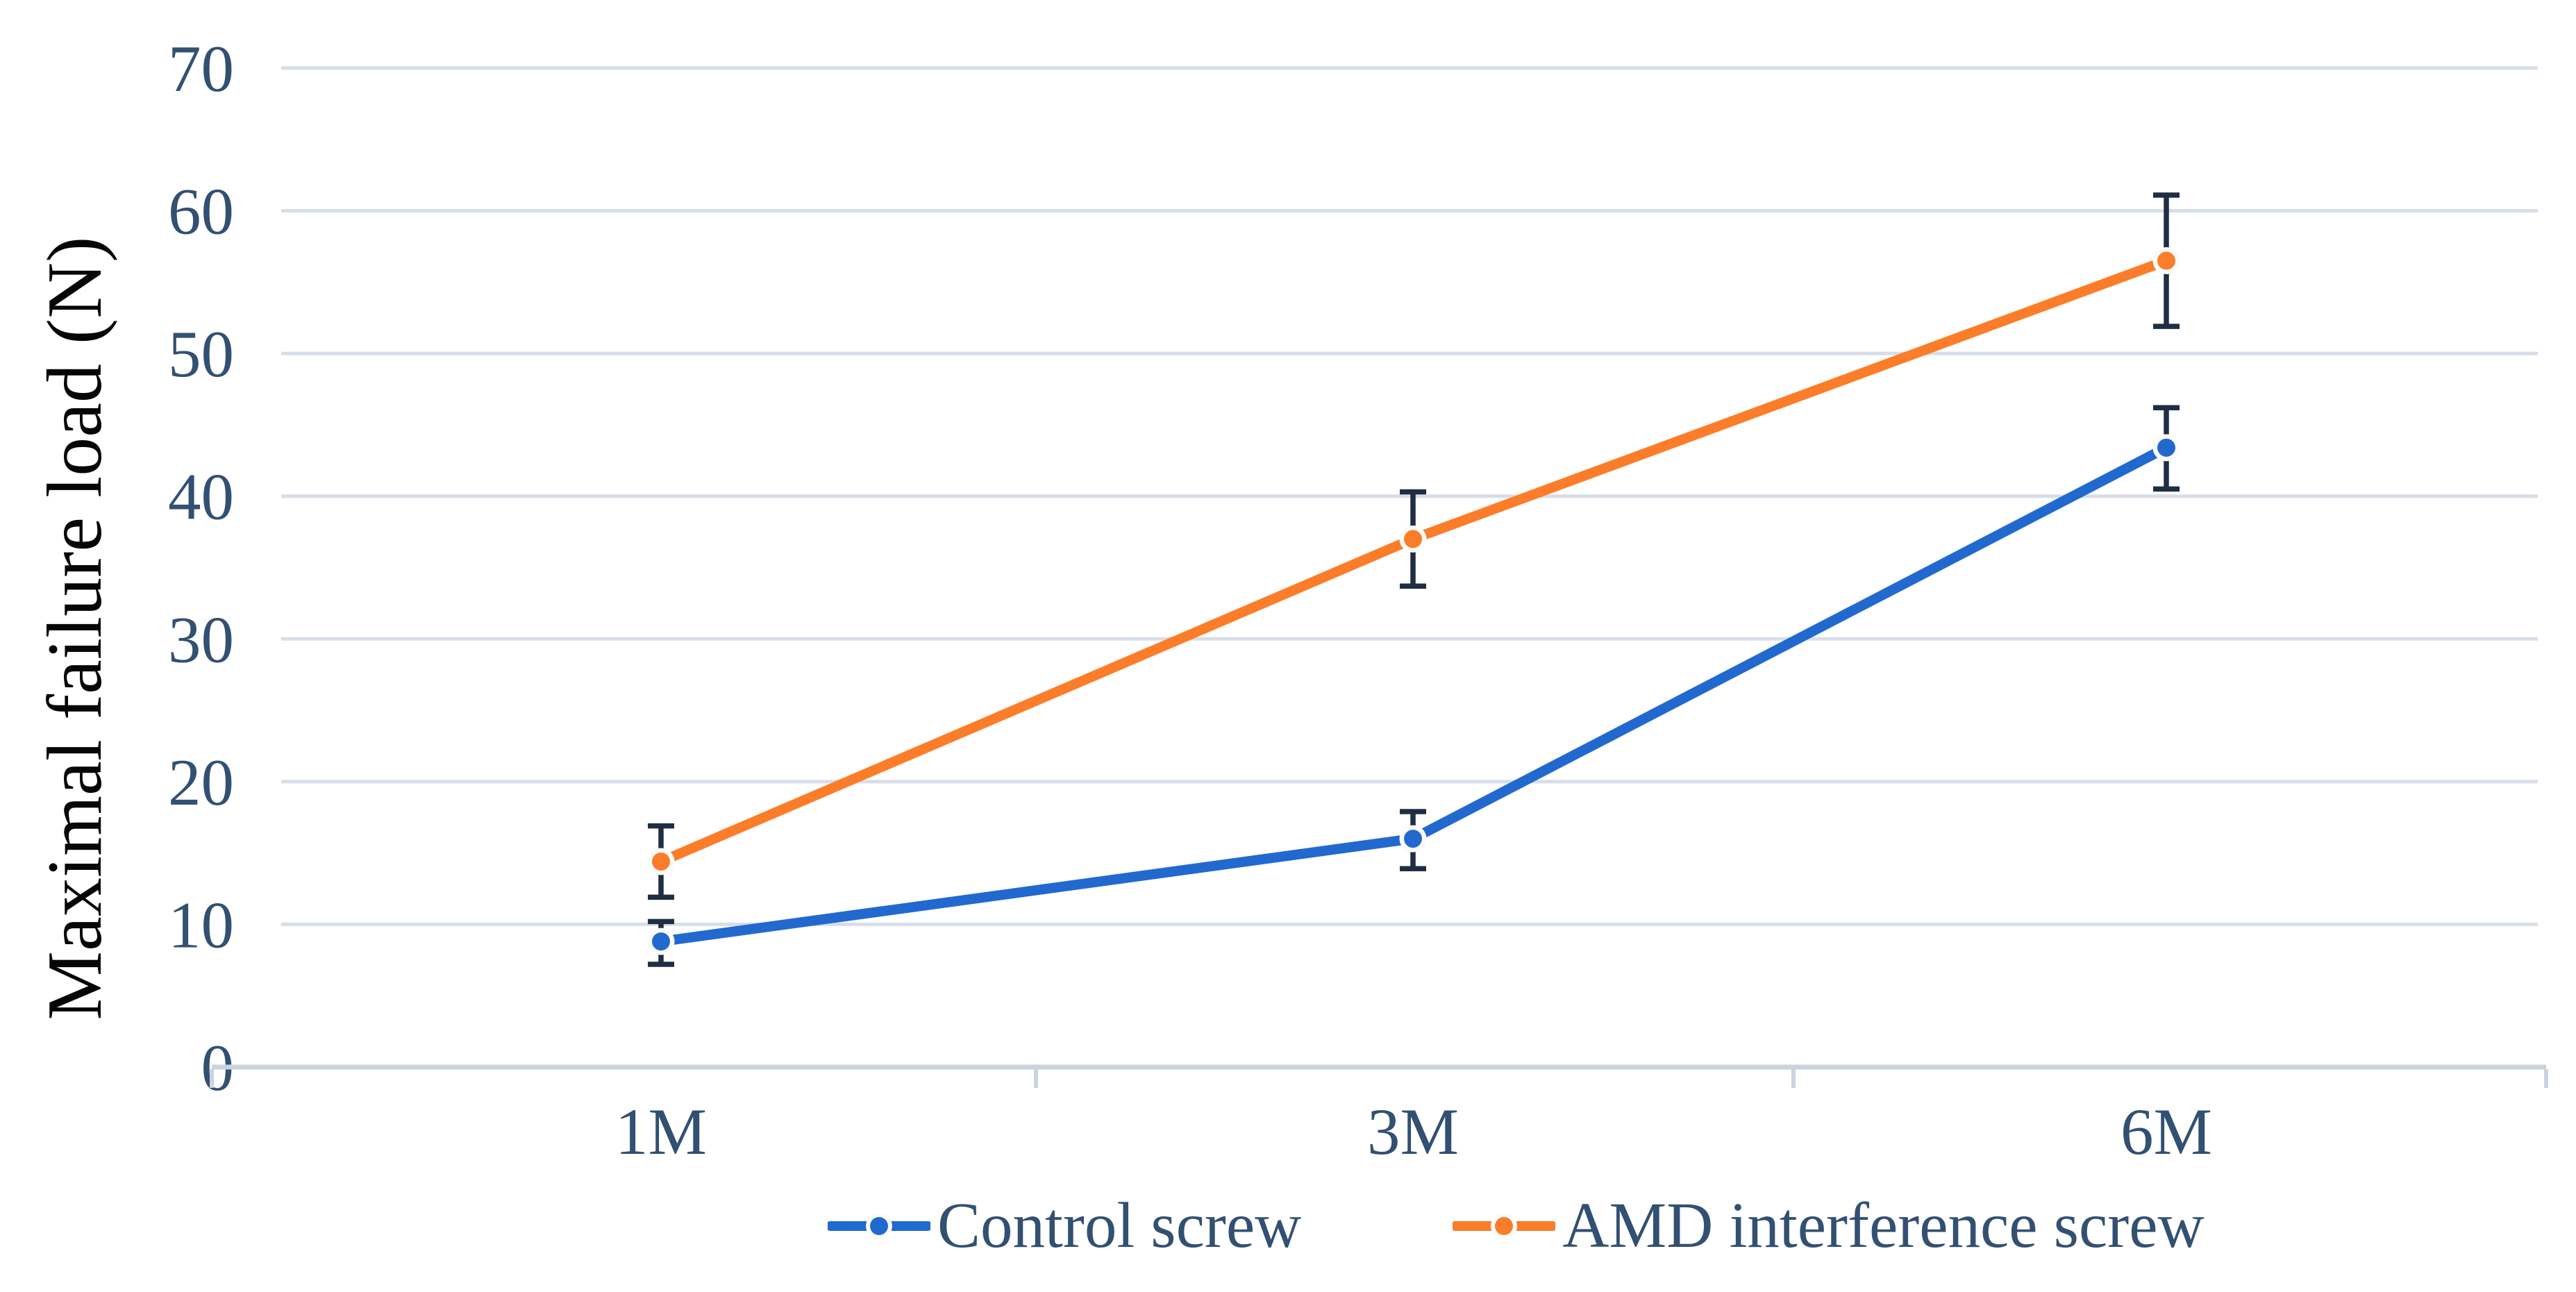  I want to click on y-tick-label: 20, so click(201, 783).